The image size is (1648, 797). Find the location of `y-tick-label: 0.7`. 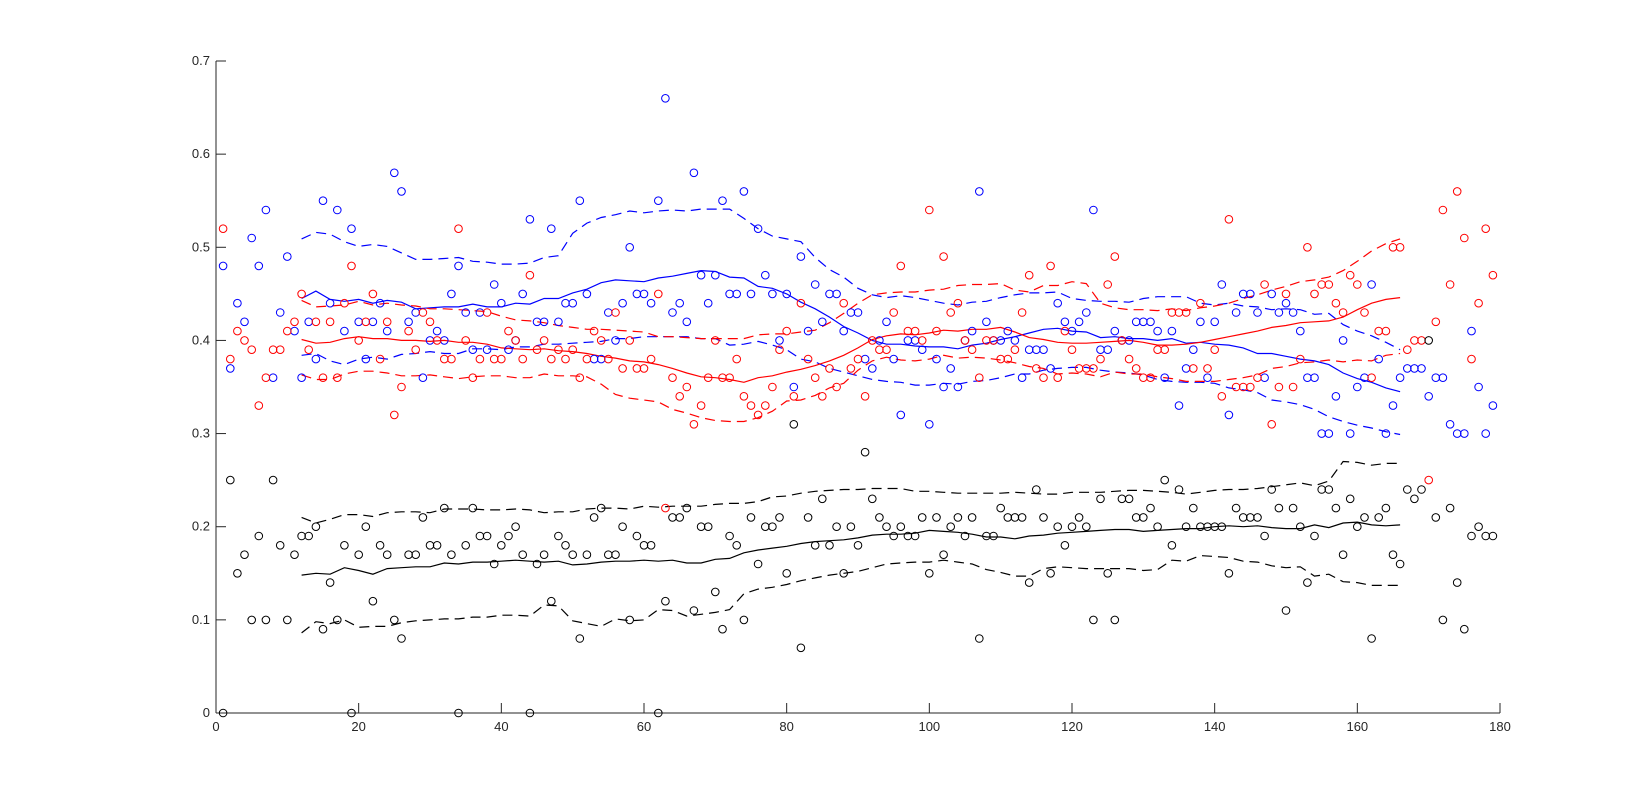

y-tick-label: 0.7 is located at coordinates (201, 60).